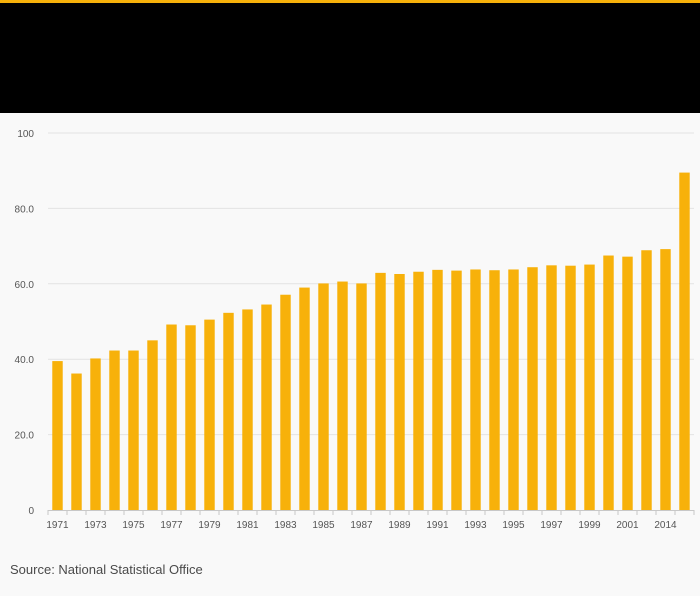  What do you see at coordinates (25, 285) in the screenshot?
I see `y-tick-label: 60.0` at bounding box center [25, 285].